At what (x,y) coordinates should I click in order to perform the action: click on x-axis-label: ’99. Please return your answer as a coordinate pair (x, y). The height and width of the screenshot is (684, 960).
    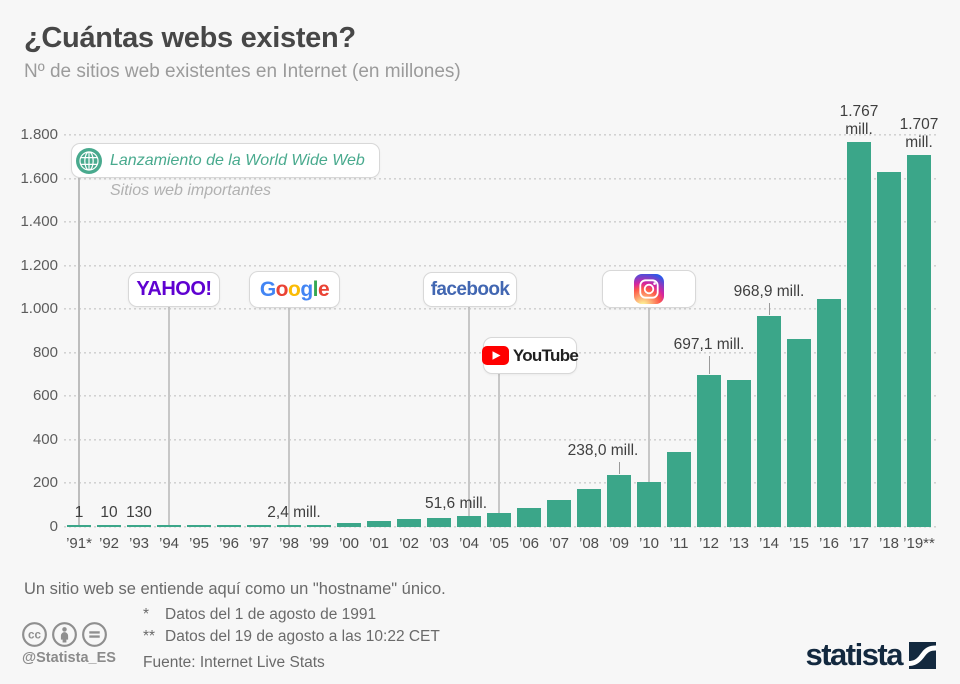
    Looking at the image, I should click on (319, 543).